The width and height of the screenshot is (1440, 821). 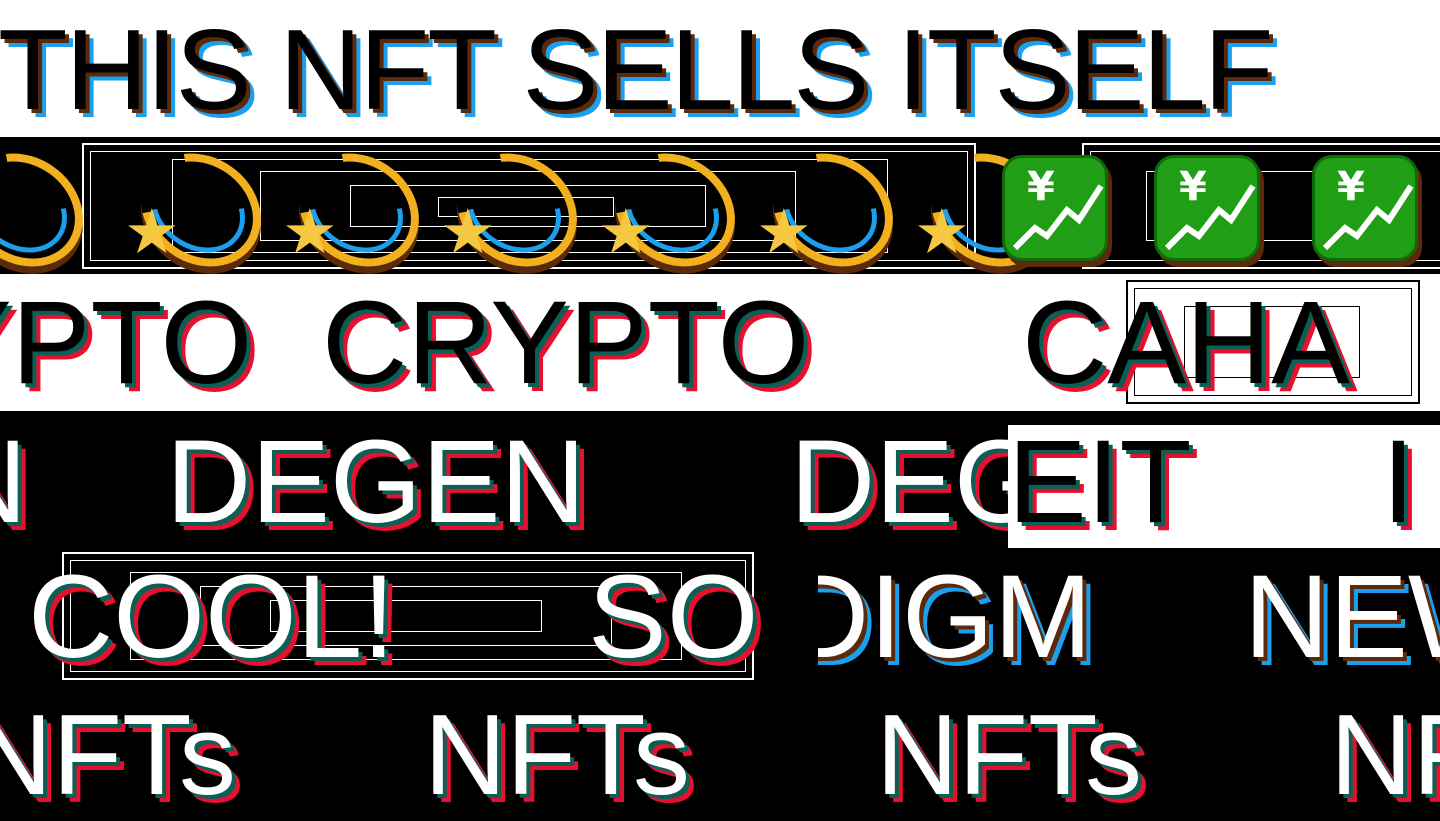 What do you see at coordinates (1224, 486) in the screenshot?
I see `white-panel` at bounding box center [1224, 486].